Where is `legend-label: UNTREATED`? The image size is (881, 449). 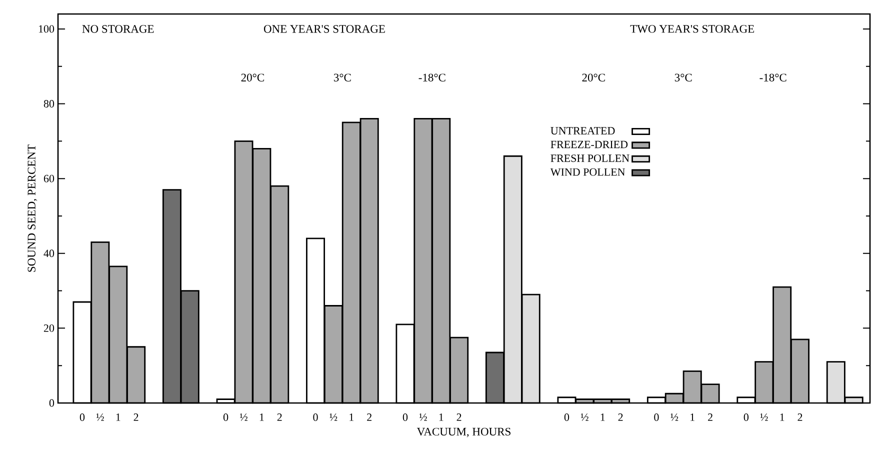
legend-label: UNTREATED is located at coordinates (582, 130).